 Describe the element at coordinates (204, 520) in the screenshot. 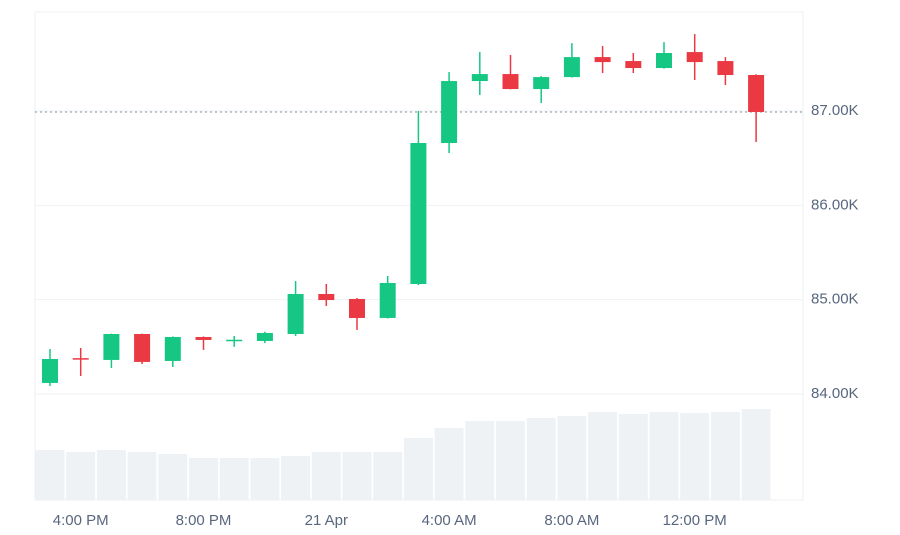

I see `x-tick-label: 8:00 PM` at that location.